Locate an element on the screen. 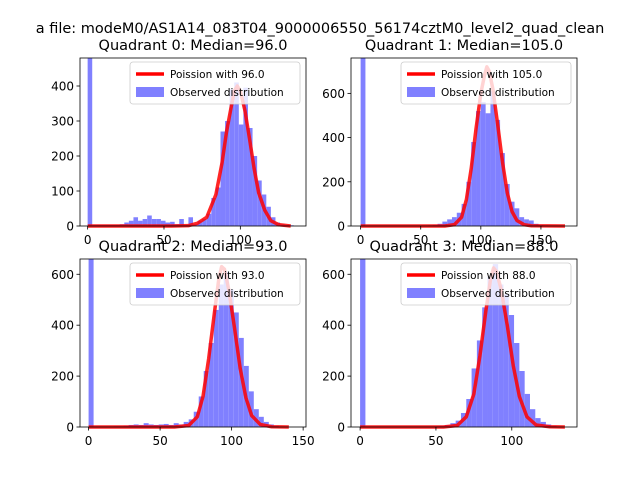 The width and height of the screenshot is (640, 480). y-tick-label: 100 is located at coordinates (62, 192).